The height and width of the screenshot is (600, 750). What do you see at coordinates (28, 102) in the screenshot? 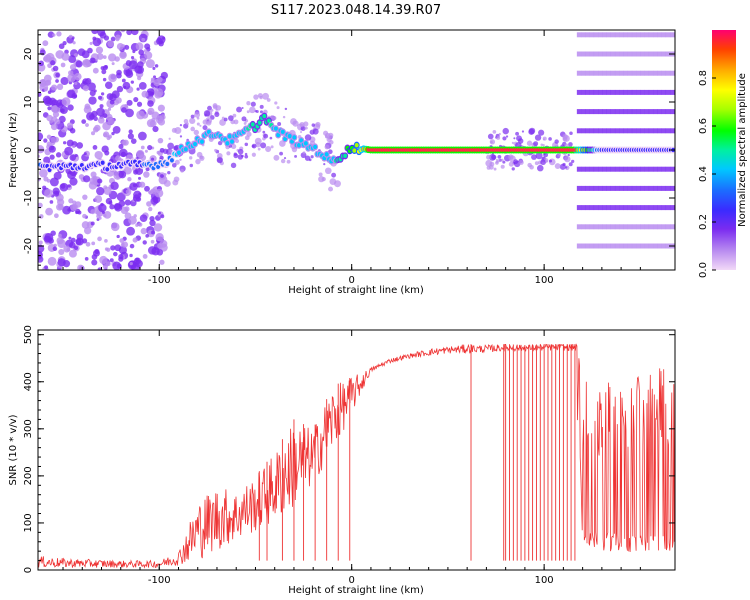
I see `y-tick-label: 10` at bounding box center [28, 102].